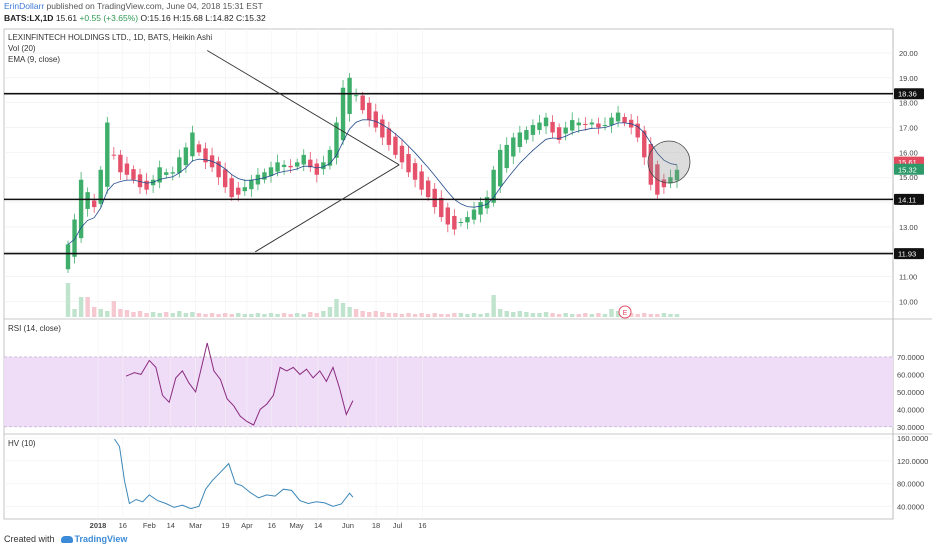  I want to click on rsi-axis-tick: 70.0000, so click(910, 357).